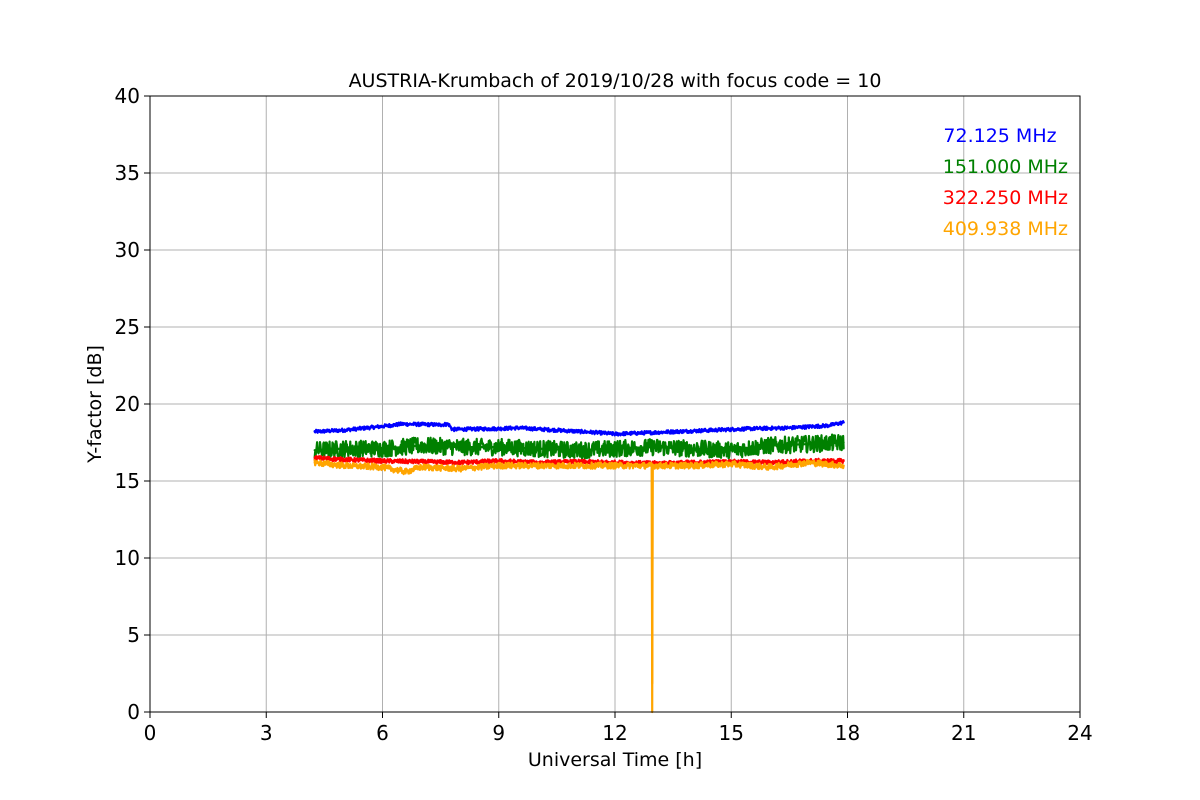 This screenshot has width=1200, height=800. I want to click on x-tick-label: 21, so click(963, 733).